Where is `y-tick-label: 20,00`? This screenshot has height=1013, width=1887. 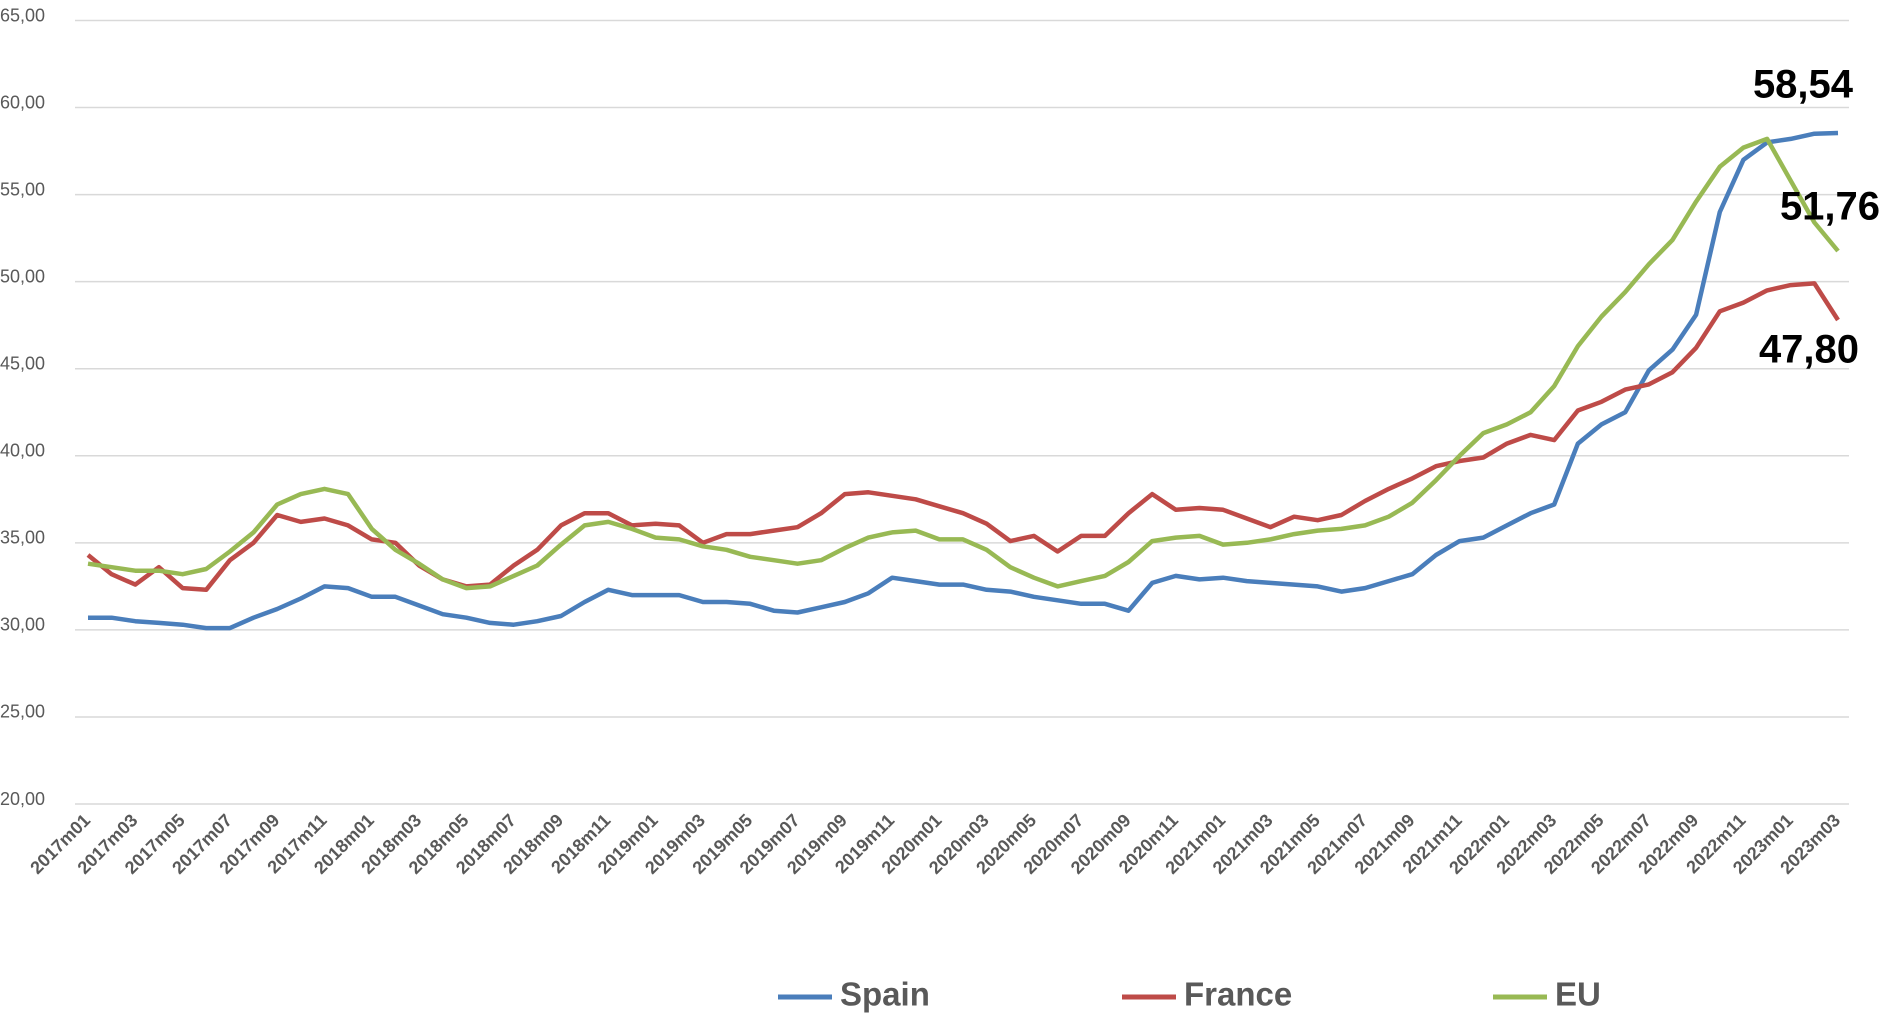 y-tick-label: 20,00 is located at coordinates (22, 799).